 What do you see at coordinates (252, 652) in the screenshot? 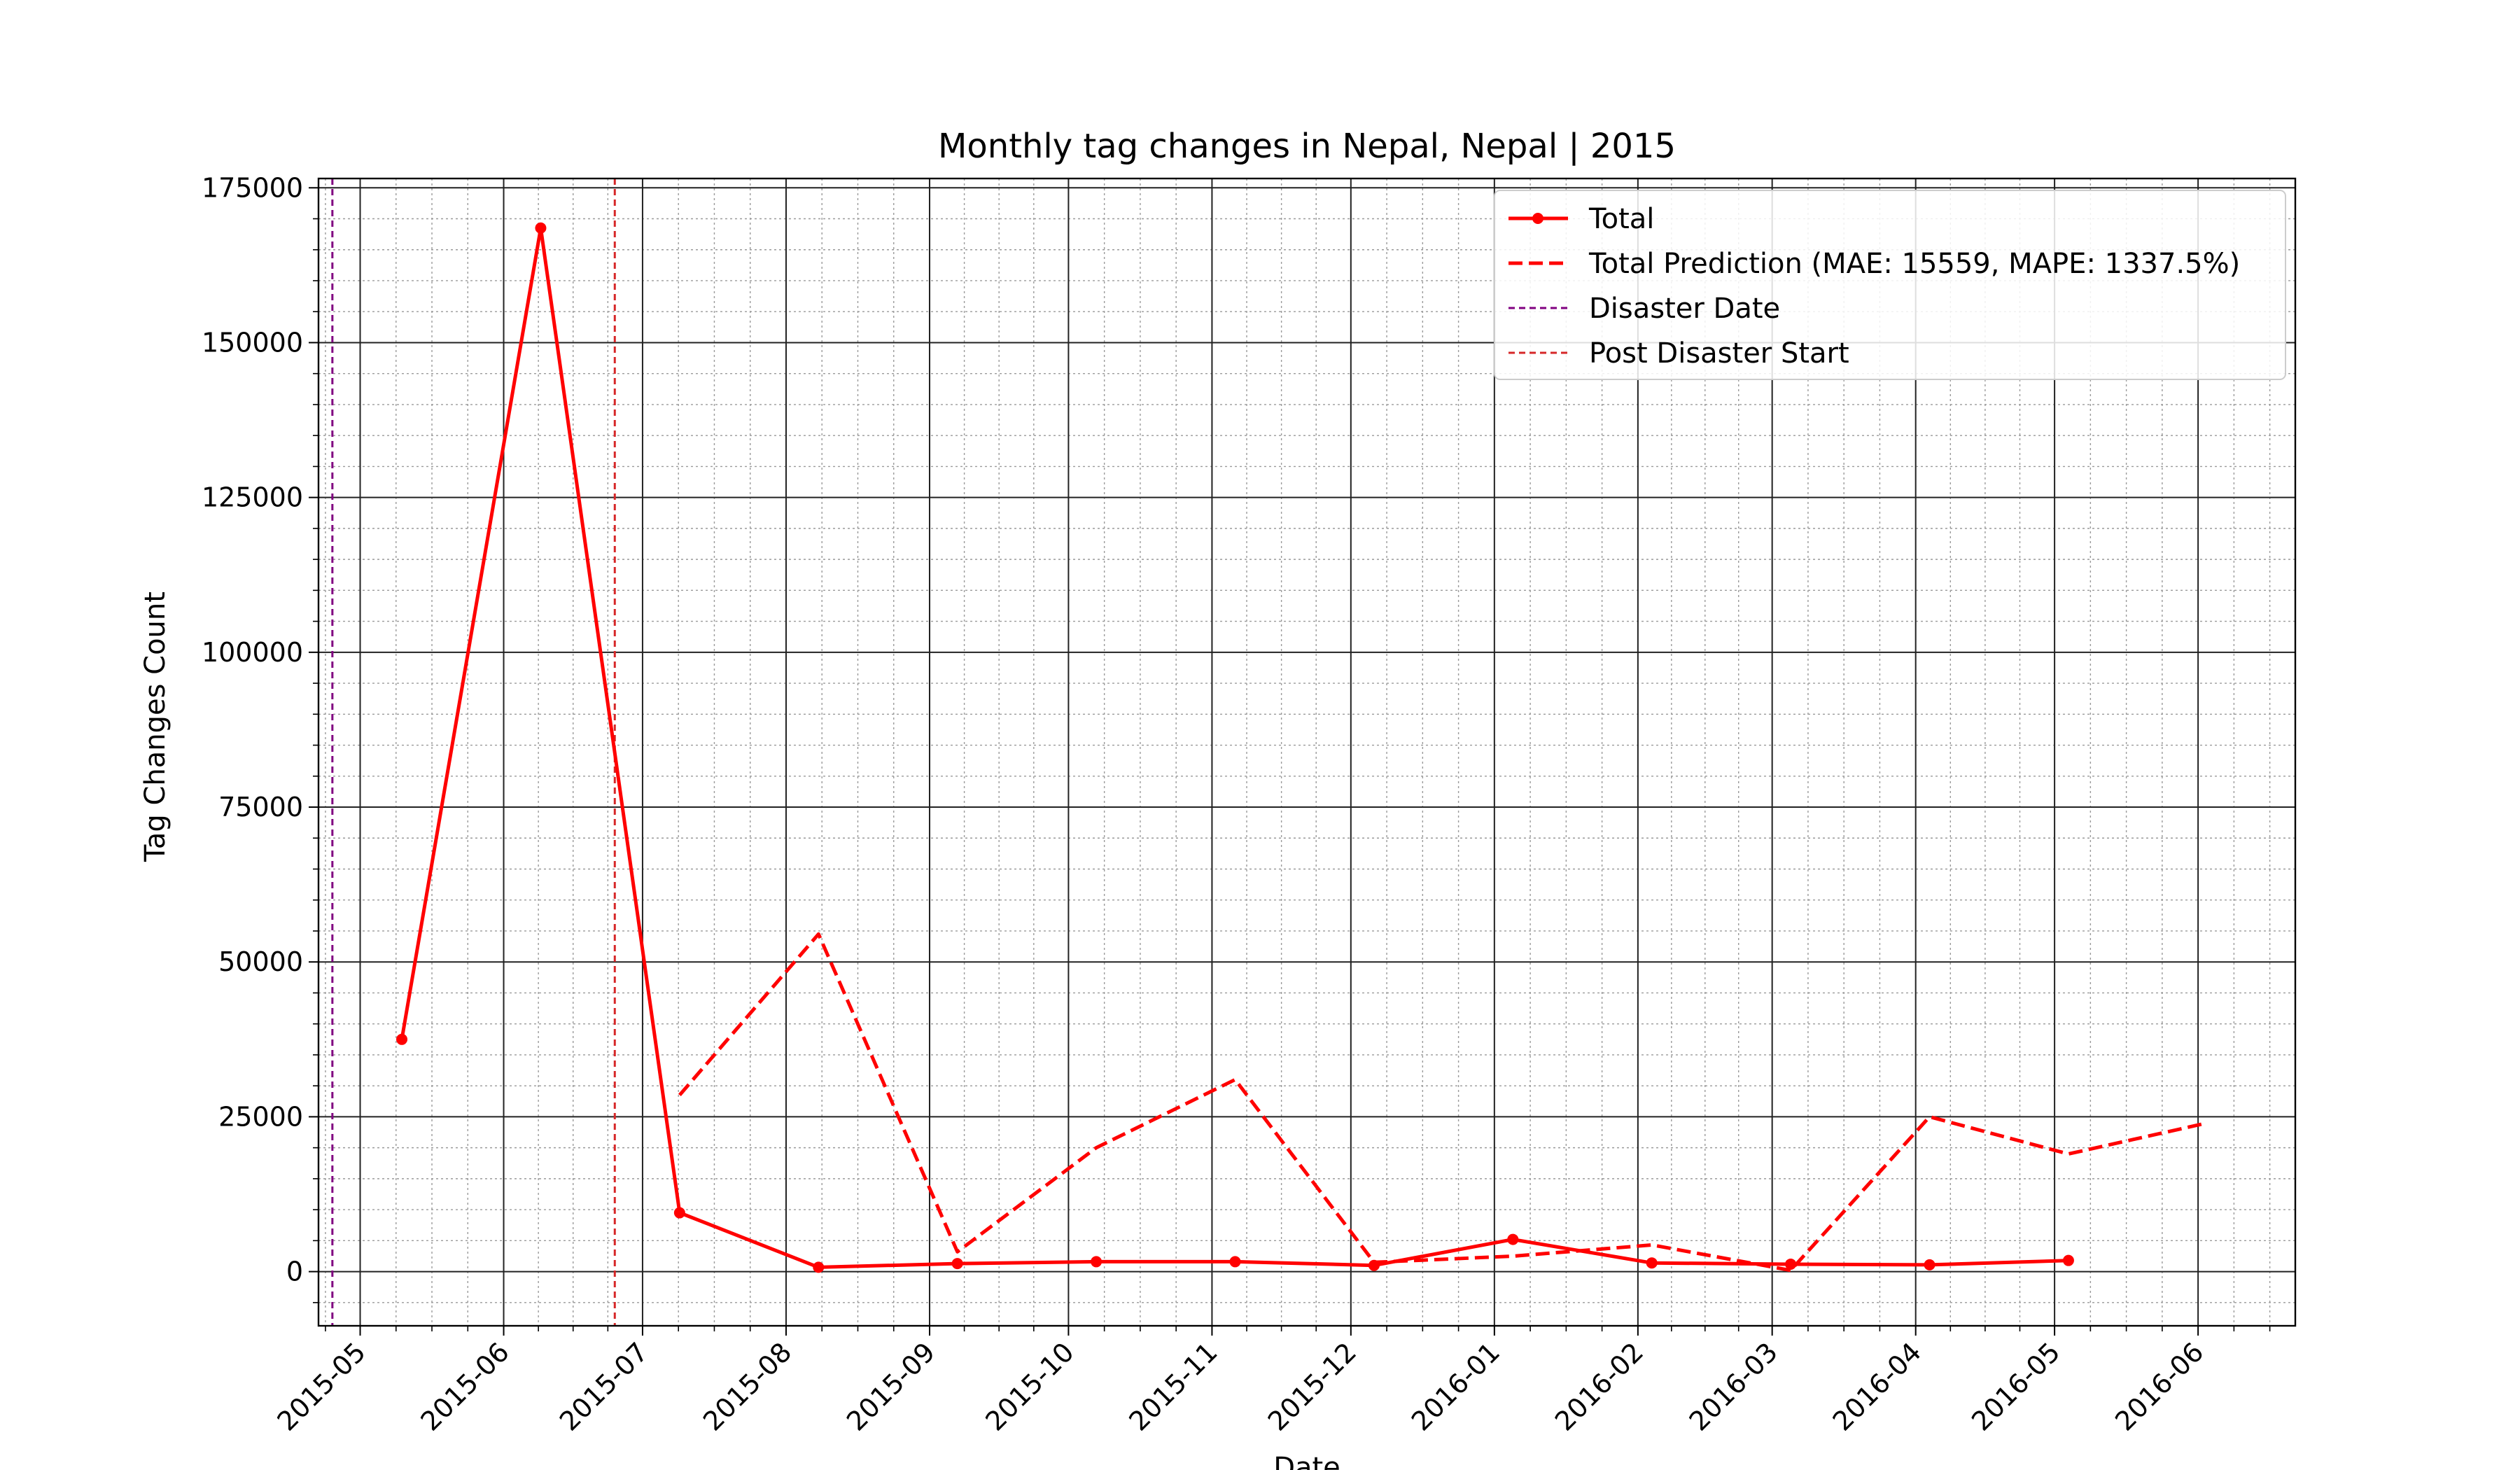
I see `y-tick-label: 100000` at bounding box center [252, 652].